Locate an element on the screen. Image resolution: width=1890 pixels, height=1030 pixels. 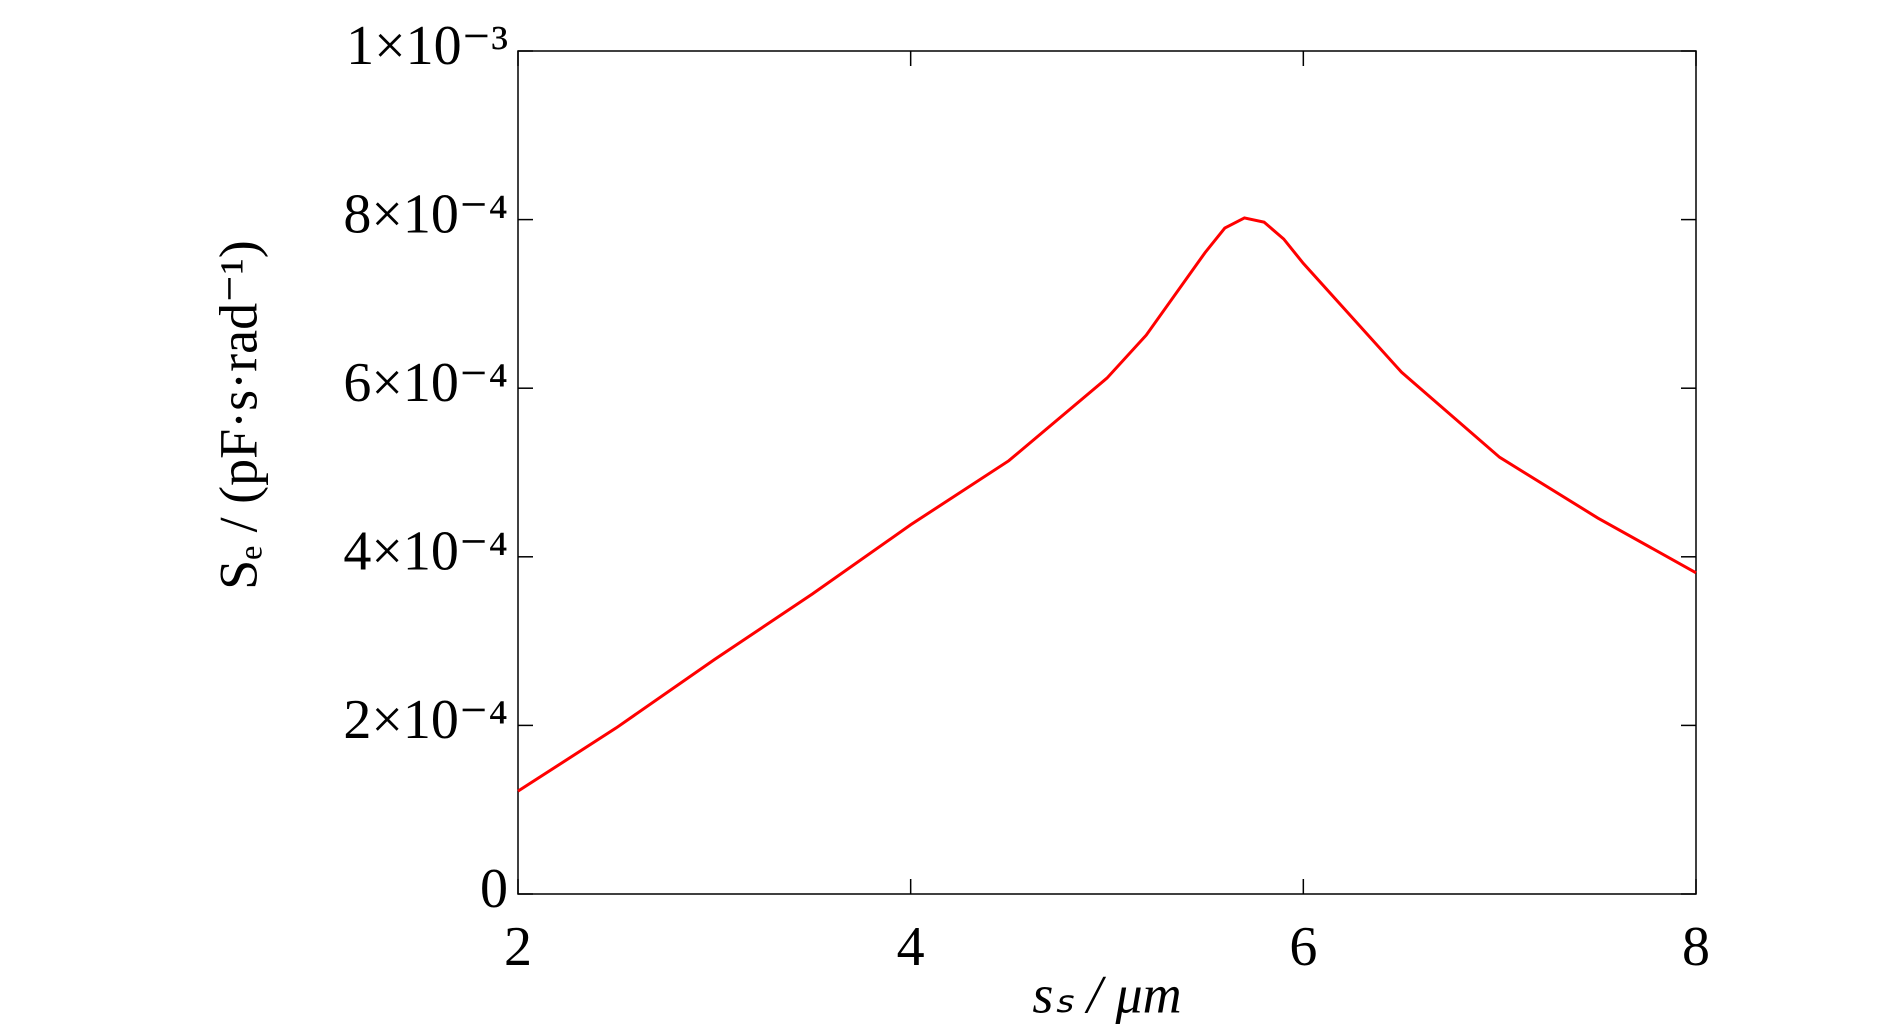
x-tick-label: 6 is located at coordinates (1303, 947).